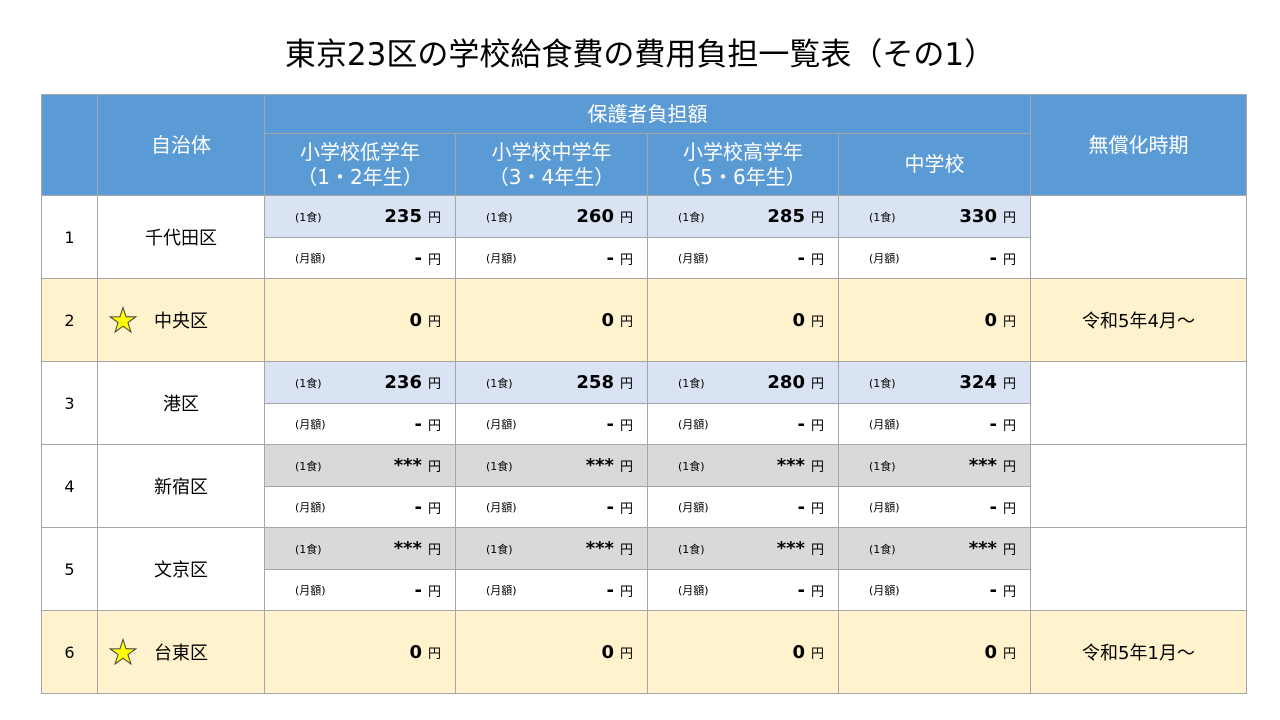 This screenshot has width=1280, height=720. Describe the element at coordinates (934, 382) in the screenshot. I see `per-meal-cell-content: (1食) 324 円` at that location.